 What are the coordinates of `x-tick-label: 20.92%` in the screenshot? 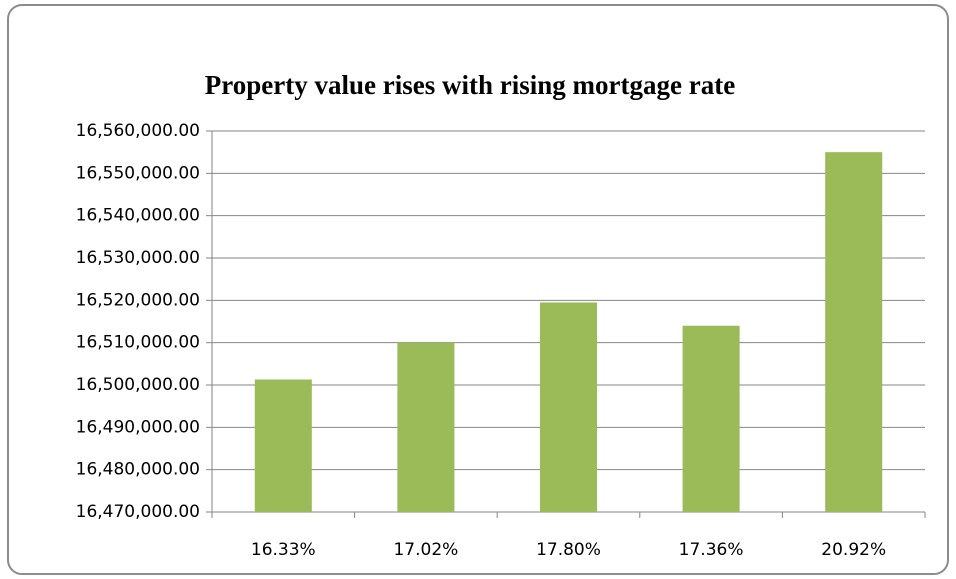 It's located at (853, 550).